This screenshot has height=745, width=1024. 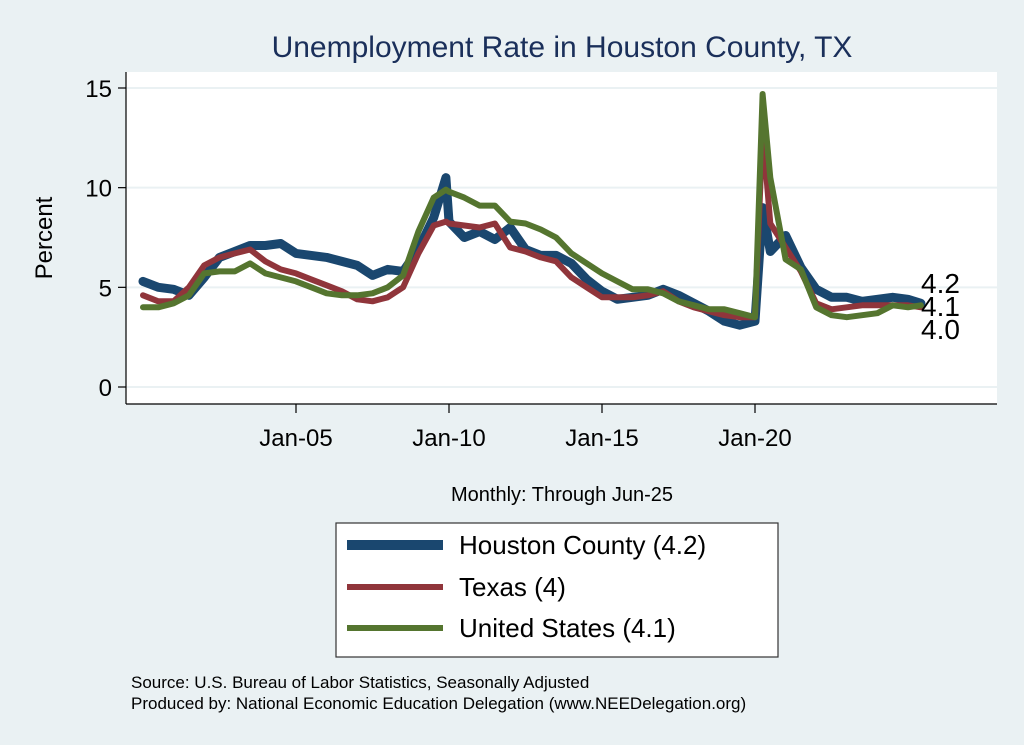 What do you see at coordinates (98, 89) in the screenshot?
I see `y-tick-label: 15` at bounding box center [98, 89].